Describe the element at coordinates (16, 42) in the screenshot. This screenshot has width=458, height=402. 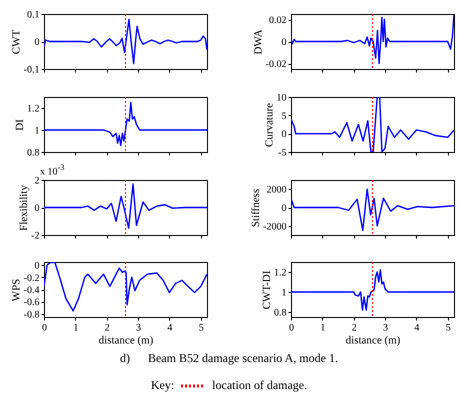
I see `y-axis-title: CWT` at that location.